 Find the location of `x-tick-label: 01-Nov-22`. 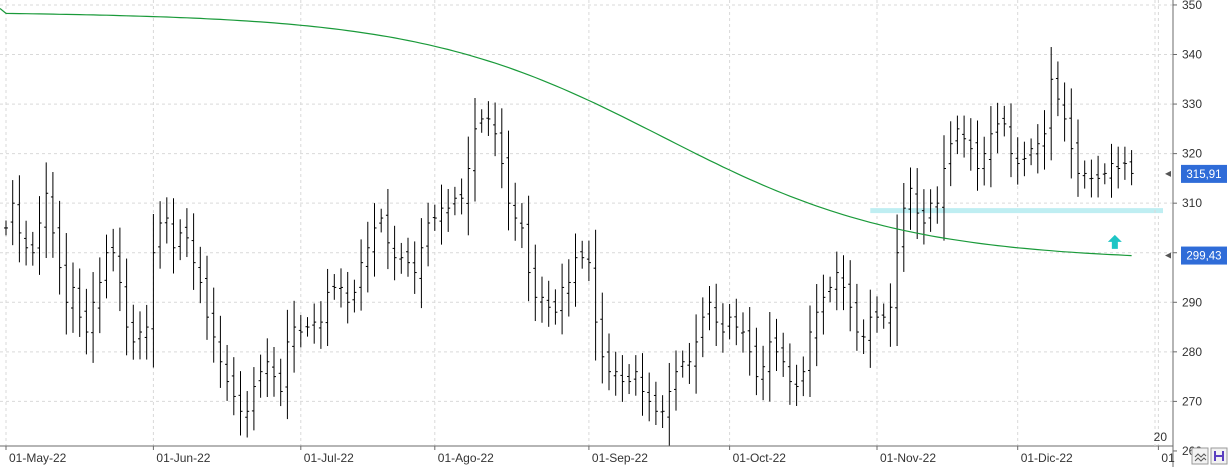

x-tick-label: 01-Nov-22 is located at coordinates (908, 458).